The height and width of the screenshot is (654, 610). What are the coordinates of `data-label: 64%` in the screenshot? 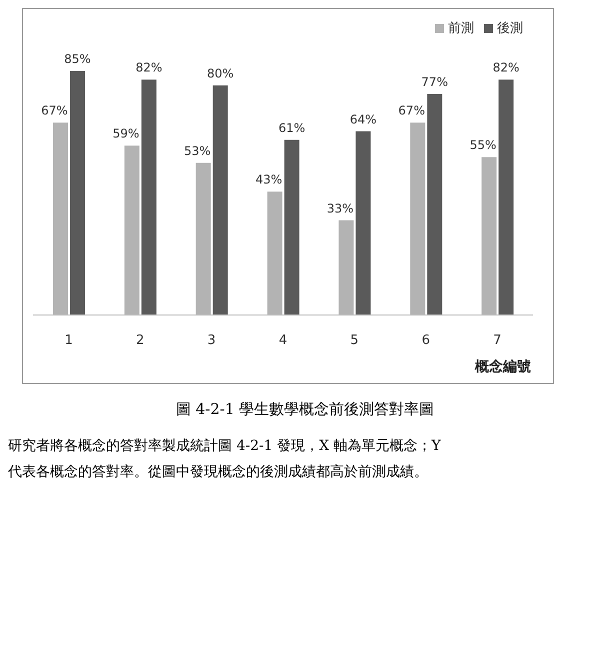 It's located at (363, 119).